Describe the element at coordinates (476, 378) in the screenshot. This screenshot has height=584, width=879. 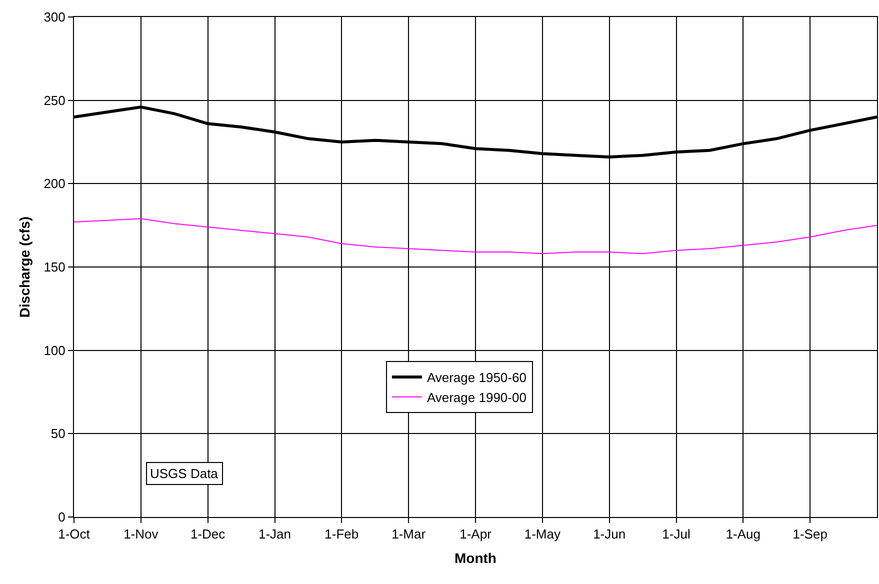
I see `legend-label: Average 1950-60` at that location.